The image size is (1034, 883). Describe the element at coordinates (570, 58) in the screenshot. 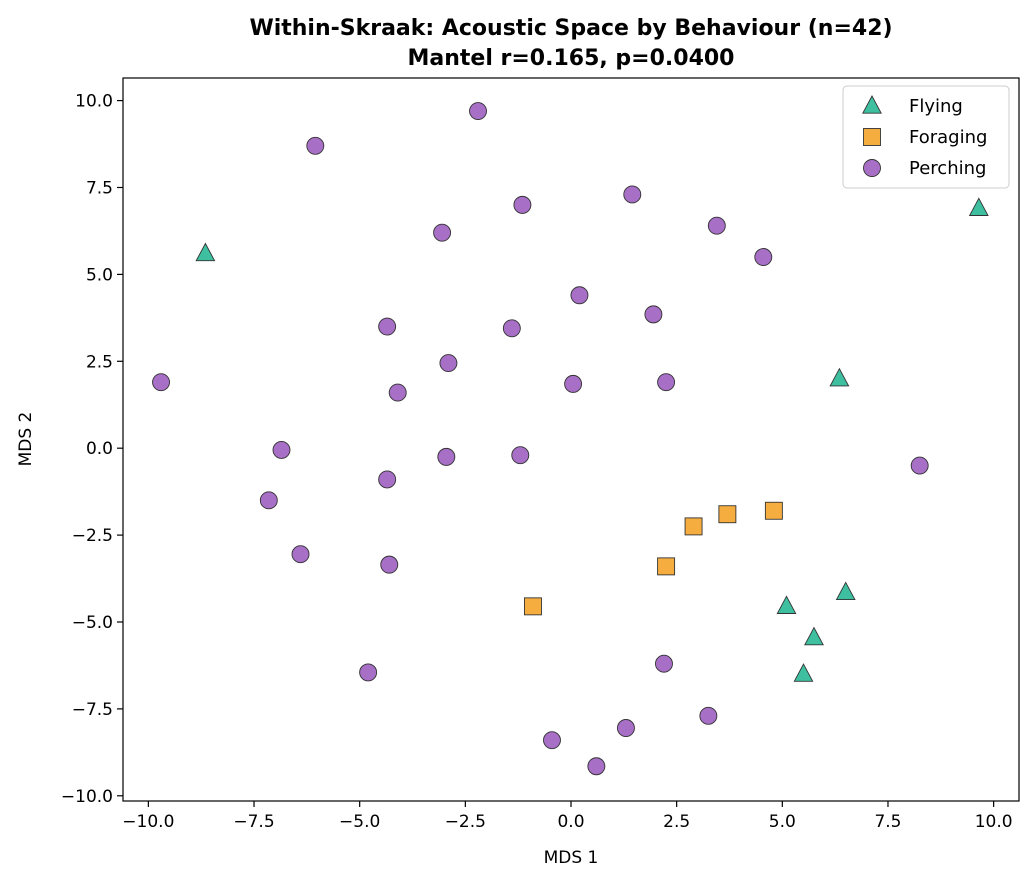

I see `chart-title-line2: Mantel r=0.165, p=0.0400` at that location.